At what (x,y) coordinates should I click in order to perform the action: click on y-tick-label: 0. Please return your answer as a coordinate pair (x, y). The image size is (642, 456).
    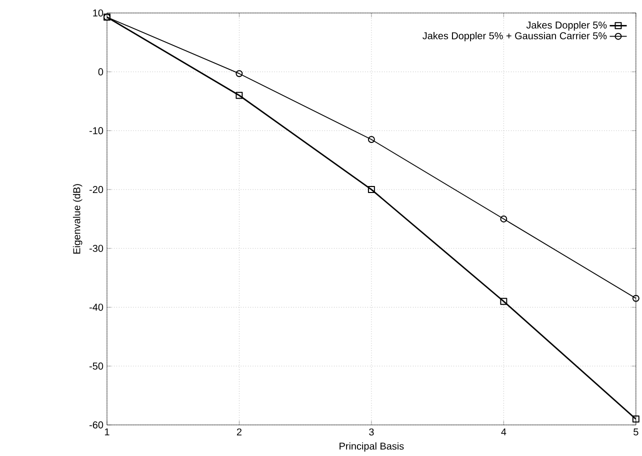
    Looking at the image, I should click on (101, 72).